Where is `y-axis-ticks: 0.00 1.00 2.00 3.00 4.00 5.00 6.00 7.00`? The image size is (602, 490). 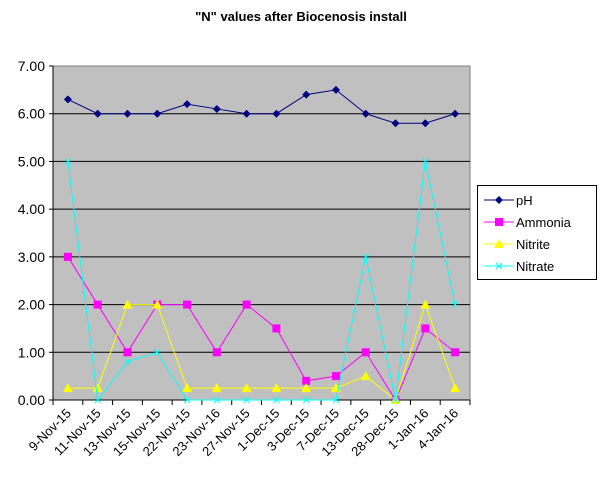
y-axis-ticks: 0.00 1.00 2.00 3.00 4.00 5.00 6.00 7.00 is located at coordinates (35, 233).